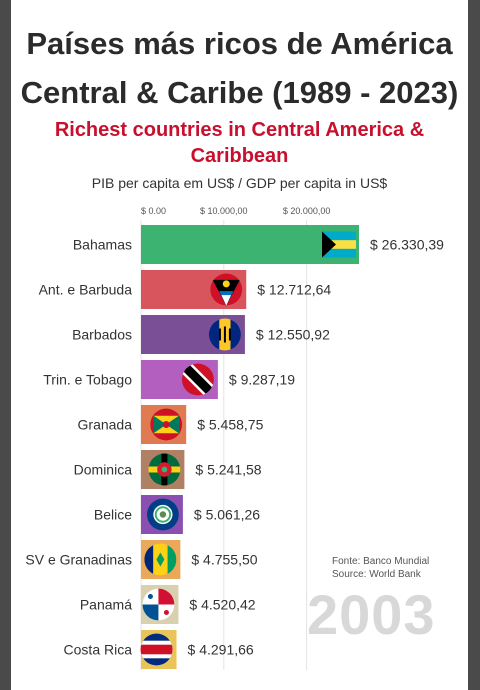 The width and height of the screenshot is (480, 690). What do you see at coordinates (102, 245) in the screenshot?
I see `category-label: Bahamas` at bounding box center [102, 245].